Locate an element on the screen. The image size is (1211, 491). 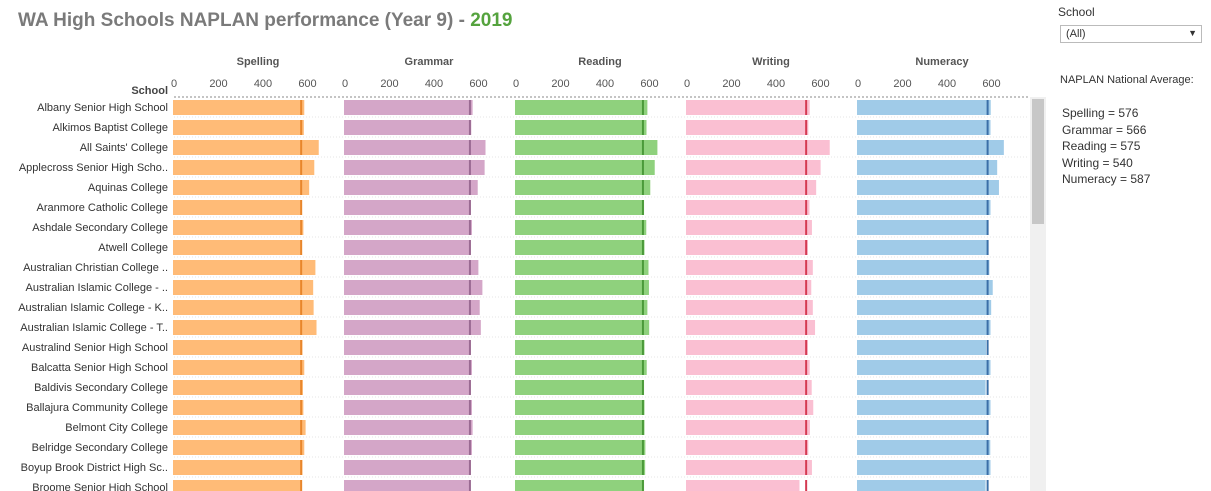
school-label: Ballajura Community College is located at coordinates (97, 408).